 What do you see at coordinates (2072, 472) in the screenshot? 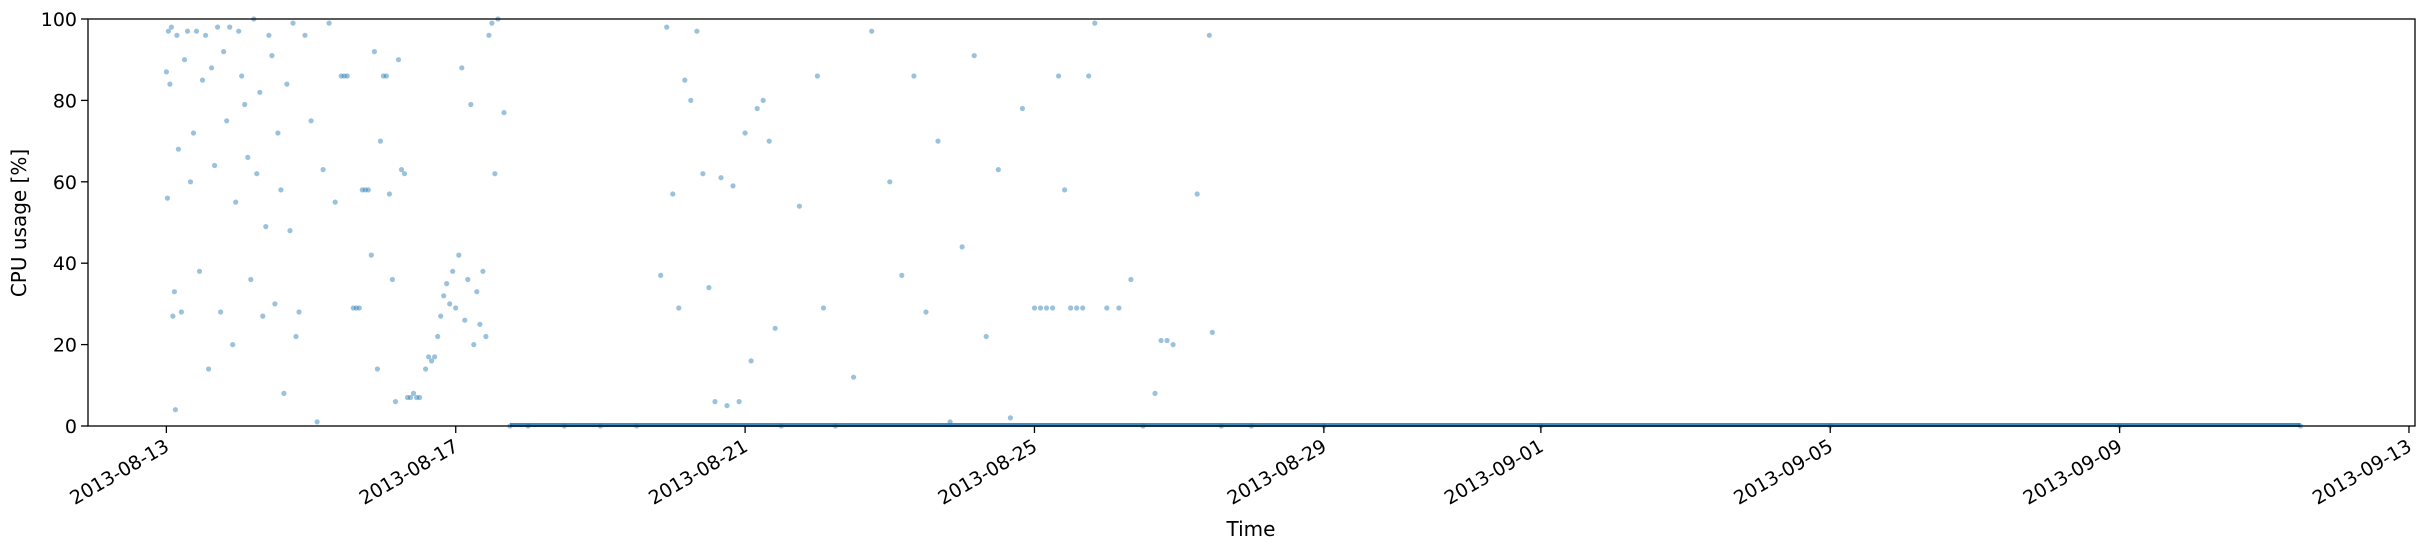
I see `x-tick-label: 2013-09-09` at bounding box center [2072, 472].